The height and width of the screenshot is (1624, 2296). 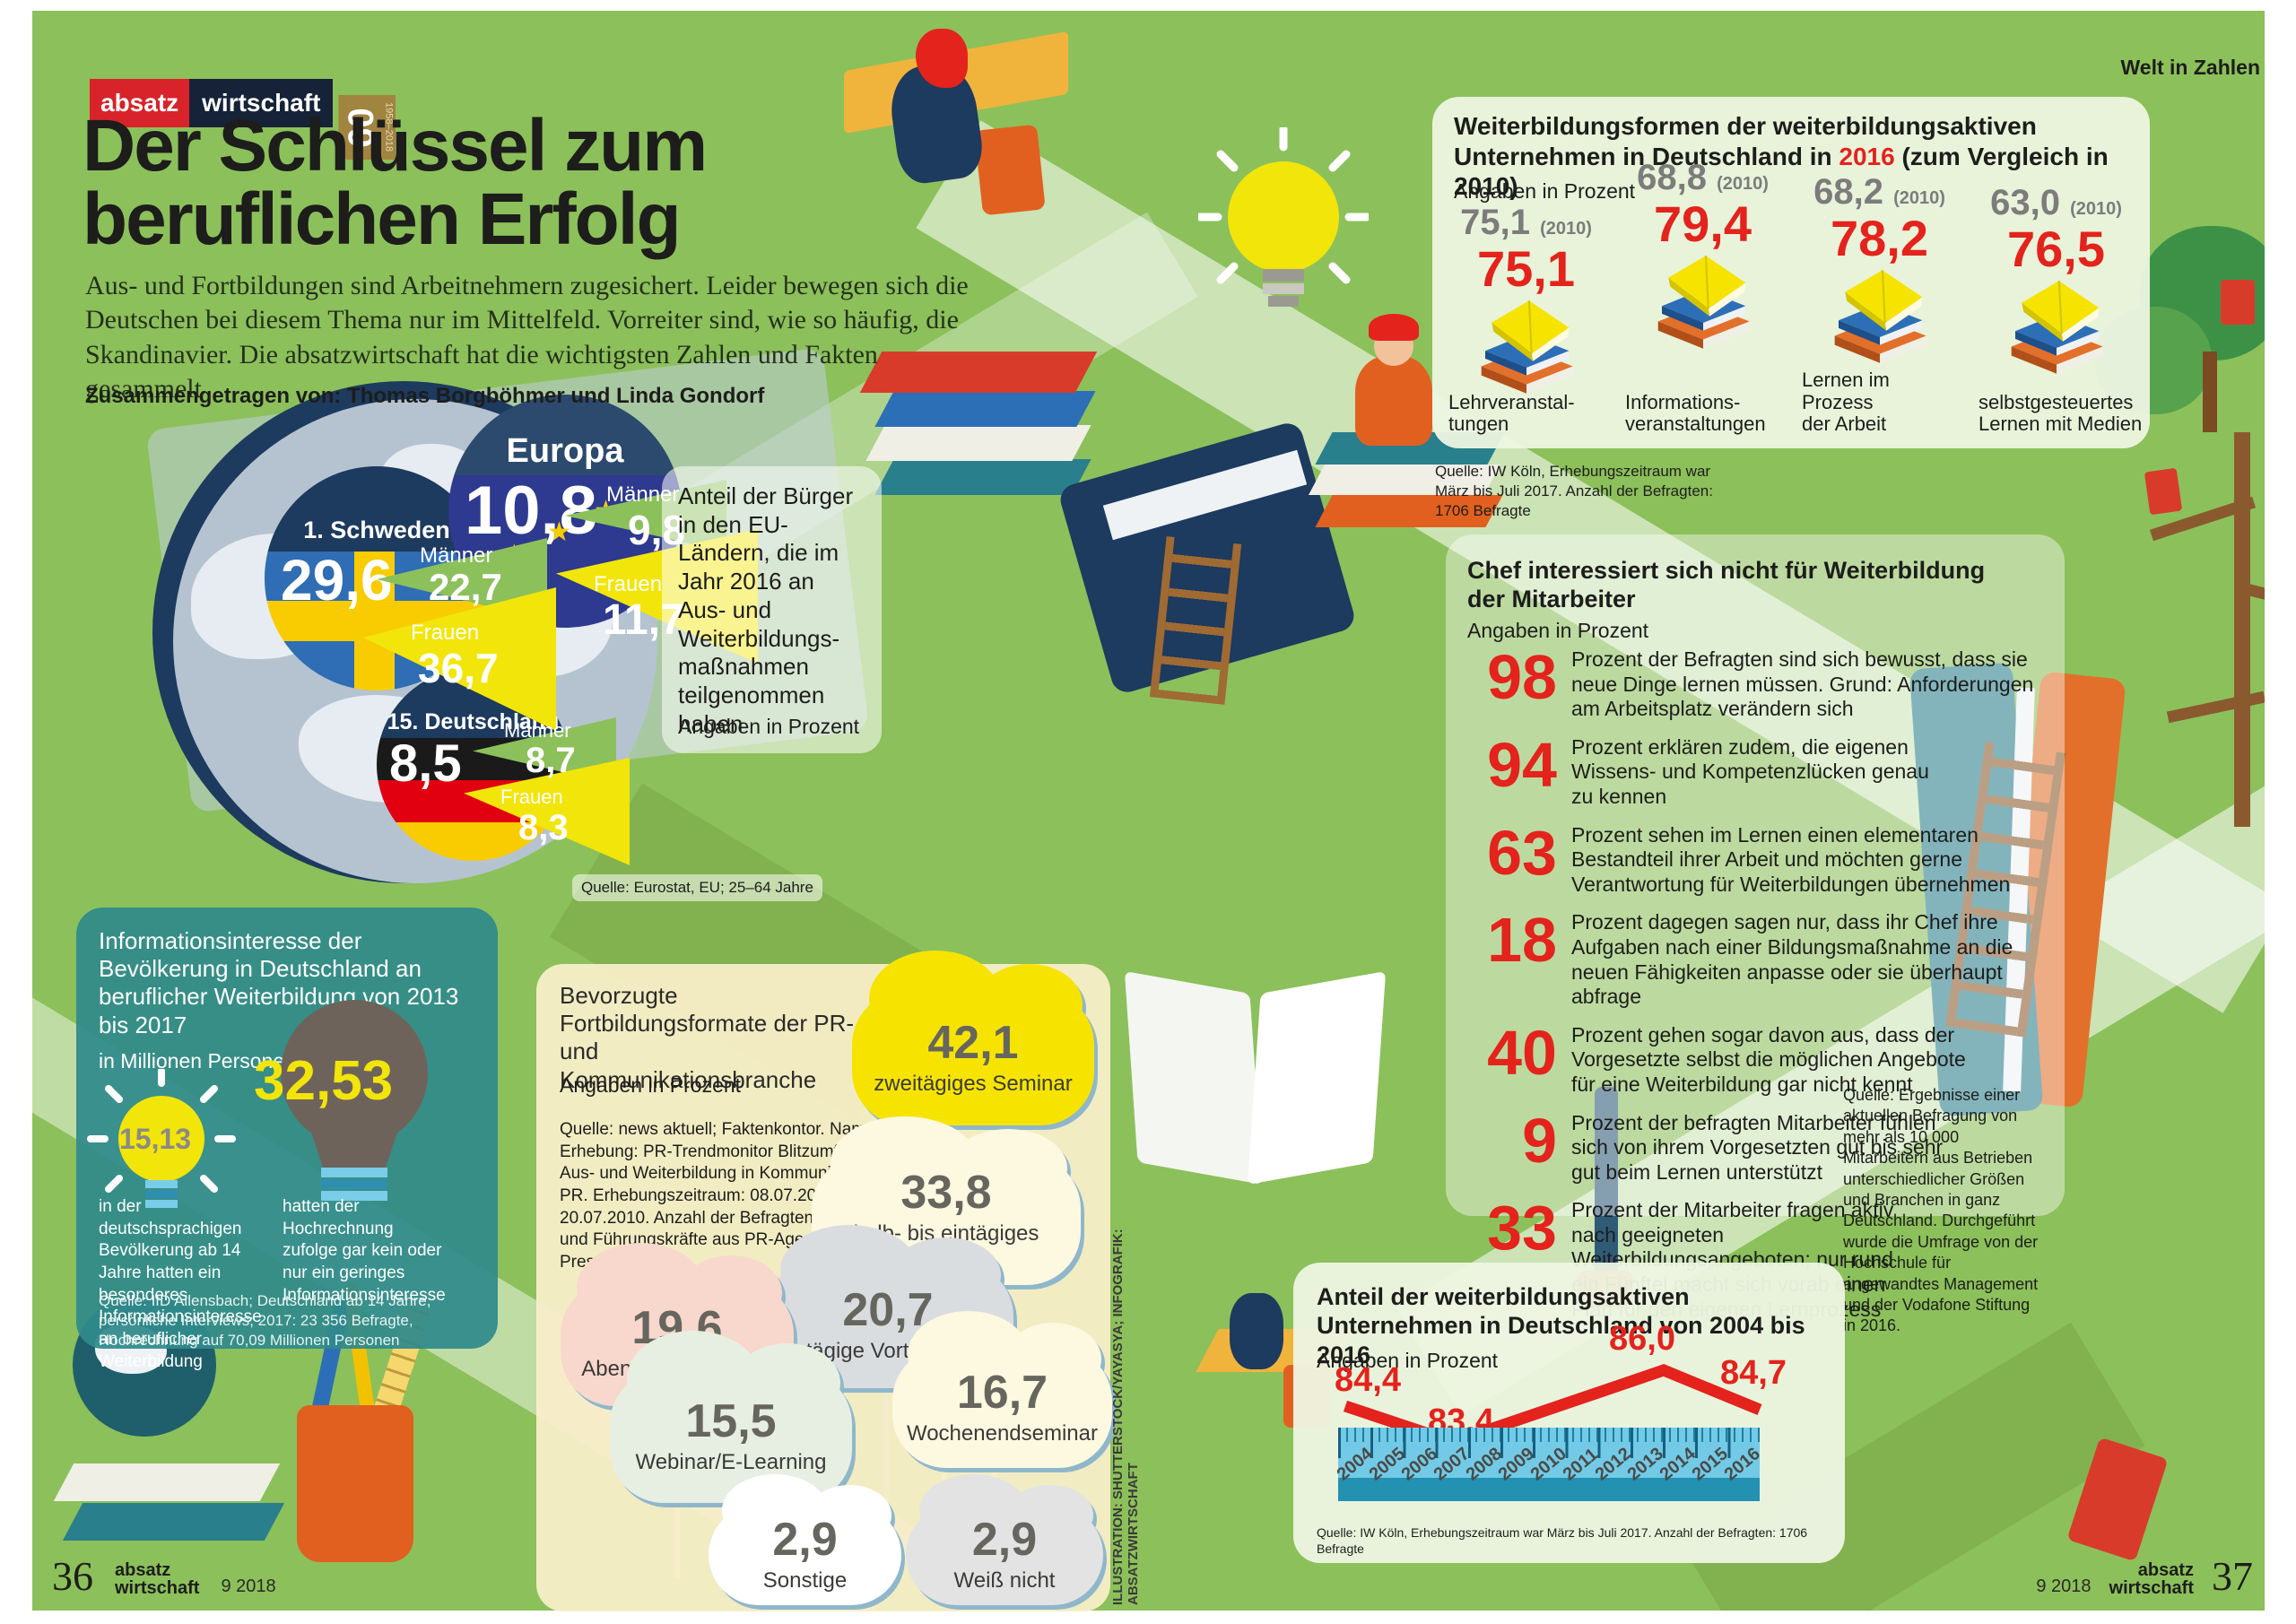 What do you see at coordinates (1317, 1077) in the screenshot?
I see `open-book-illustration` at bounding box center [1317, 1077].